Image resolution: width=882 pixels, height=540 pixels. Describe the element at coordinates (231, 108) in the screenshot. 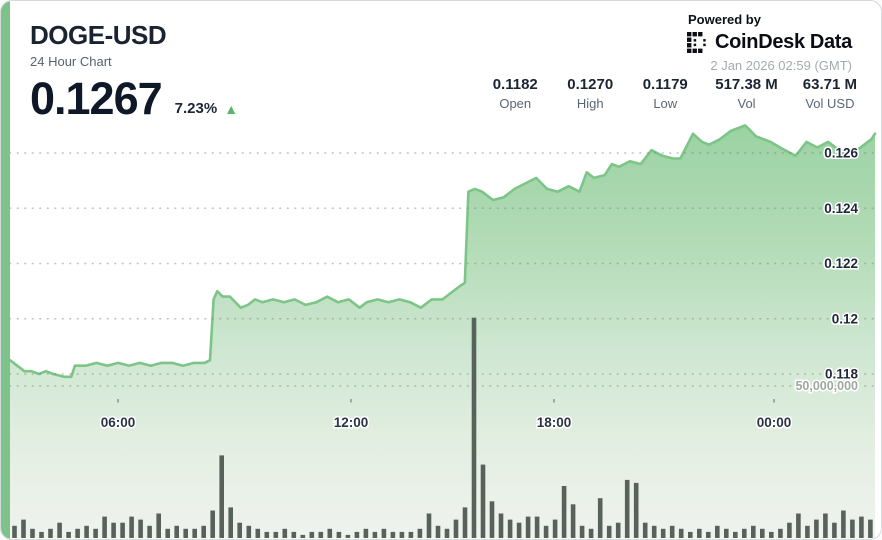

I see `up-triangle-icon: ▲` at that location.